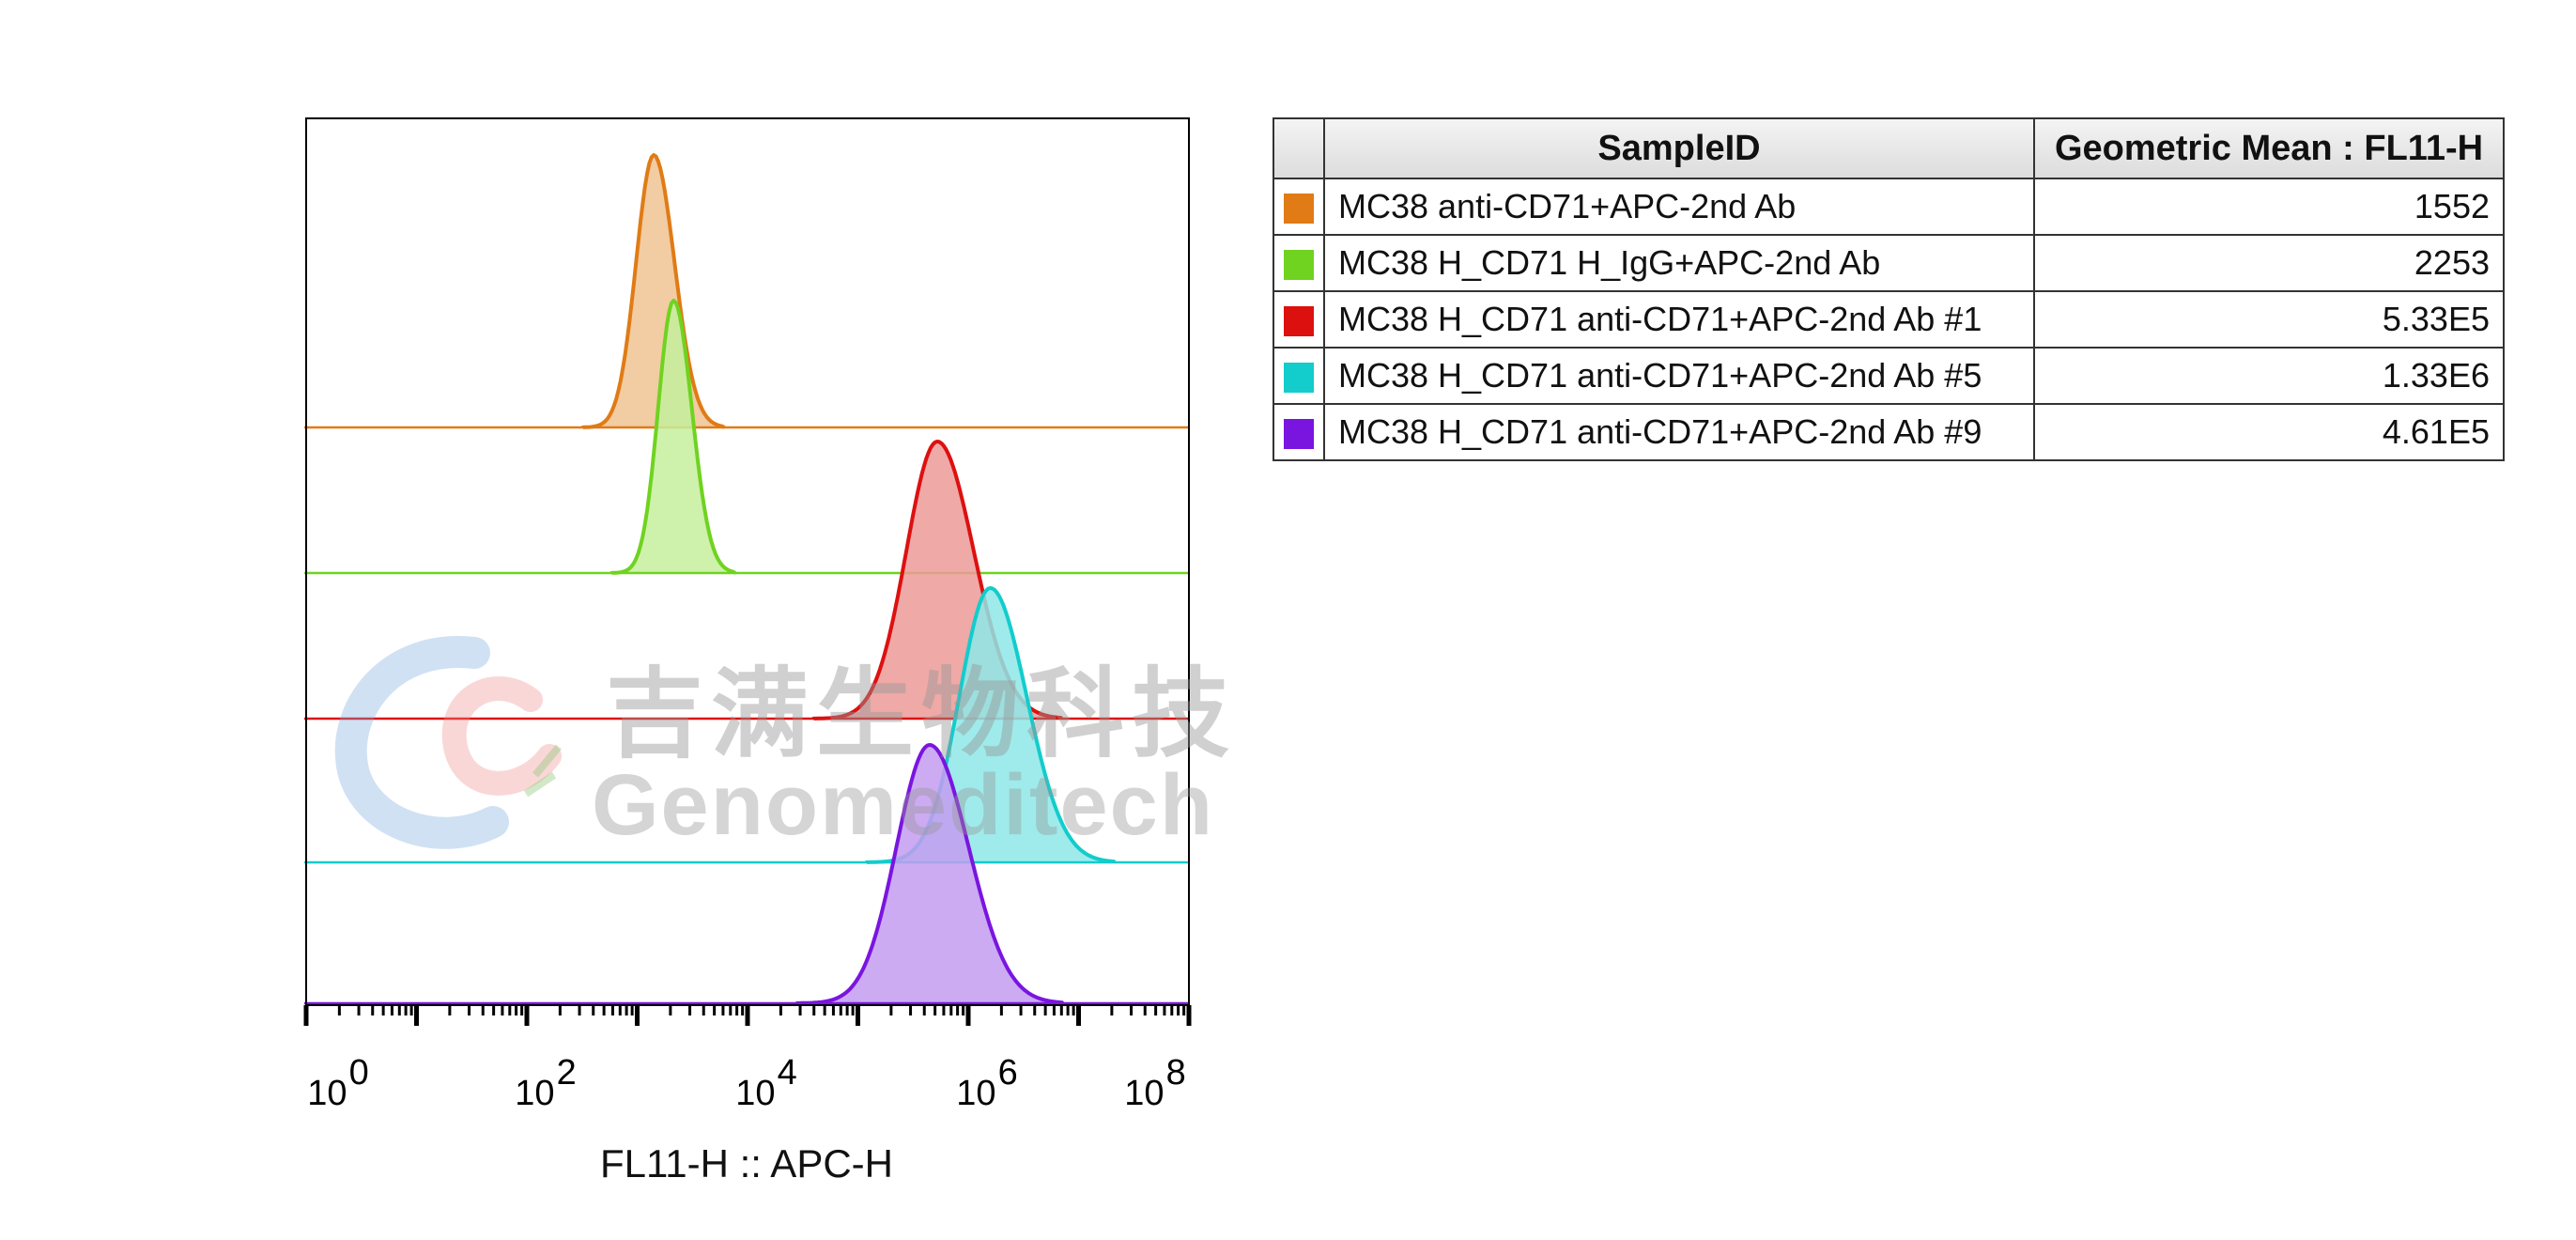 This screenshot has height=1240, width=2576. Describe the element at coordinates (1679, 319) in the screenshot. I see `legend-sample-id: MC38 H_CD71 anti-CD71+APC-2nd Ab #1` at that location.